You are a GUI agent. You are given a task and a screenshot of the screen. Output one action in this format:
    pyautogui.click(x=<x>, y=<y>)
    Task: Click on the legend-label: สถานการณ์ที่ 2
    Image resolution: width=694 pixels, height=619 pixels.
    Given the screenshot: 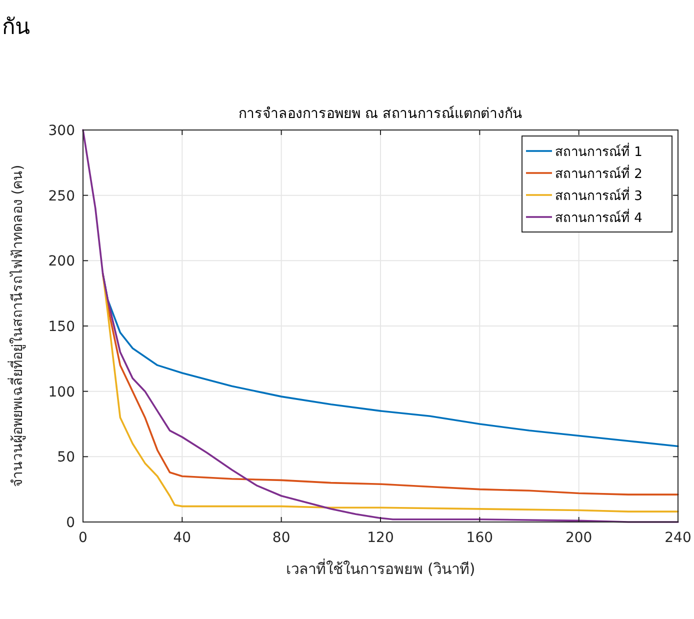 What is the action you would take?
    pyautogui.click(x=598, y=173)
    